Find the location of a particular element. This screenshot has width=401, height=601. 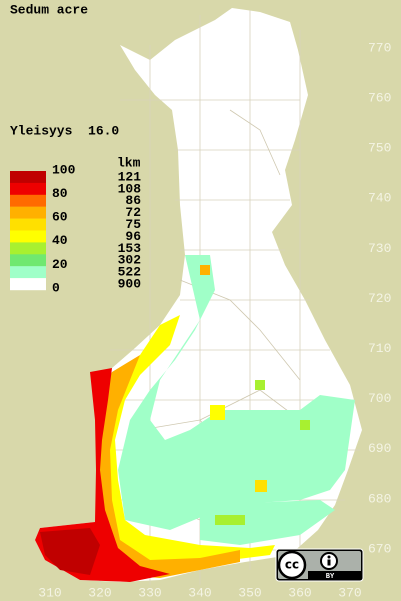

legend-scale-label: 40 is located at coordinates (60, 240).